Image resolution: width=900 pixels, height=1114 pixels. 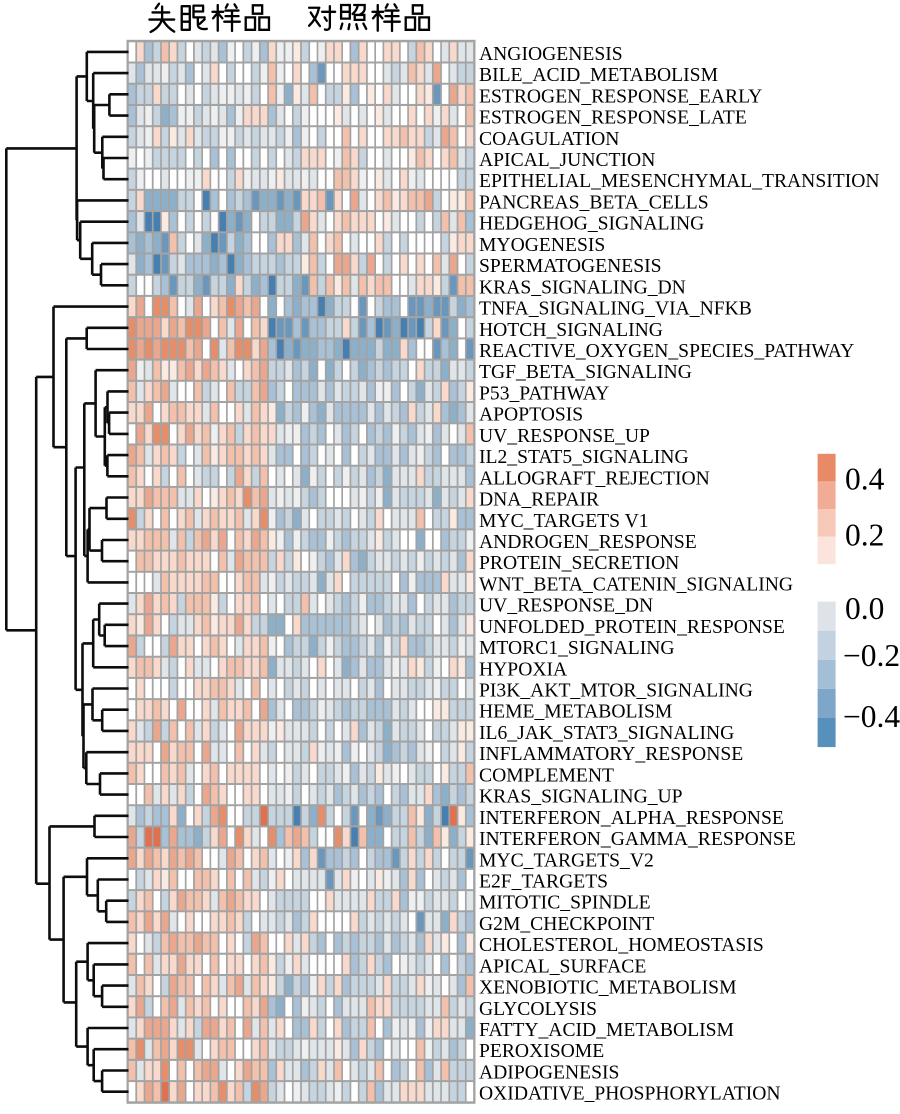 What do you see at coordinates (606, 1030) in the screenshot?
I see `svg-text: FATTY_ACID_METABOLISM` at bounding box center [606, 1030].